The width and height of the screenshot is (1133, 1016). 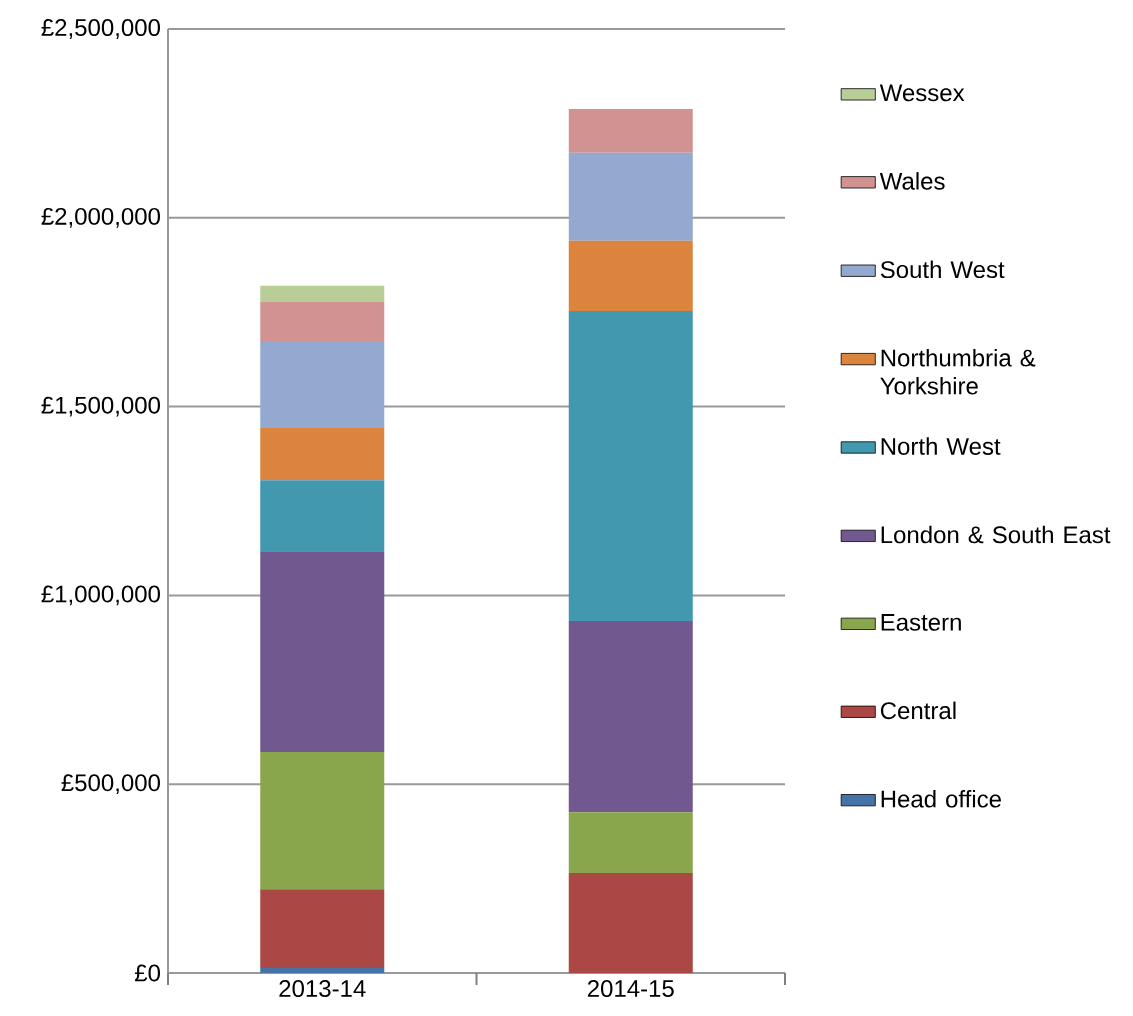 What do you see at coordinates (918, 710) in the screenshot?
I see `legend-label: Central` at bounding box center [918, 710].